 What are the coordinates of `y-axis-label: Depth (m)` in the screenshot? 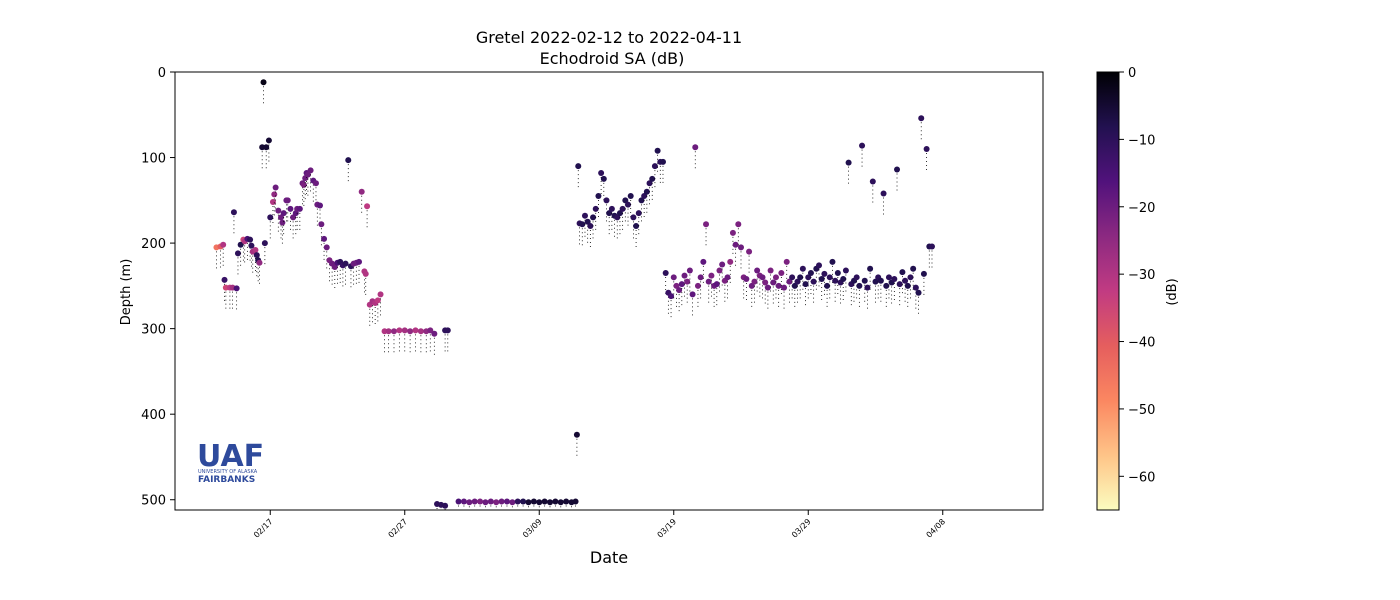 It's located at (126, 292).